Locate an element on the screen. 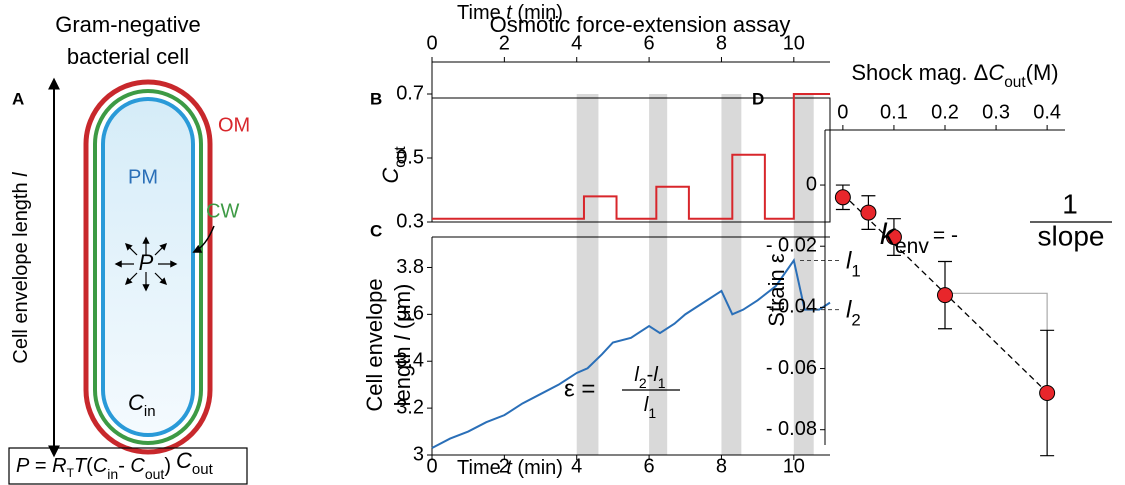  y-tick-label: 0.5 is located at coordinates (410, 157).